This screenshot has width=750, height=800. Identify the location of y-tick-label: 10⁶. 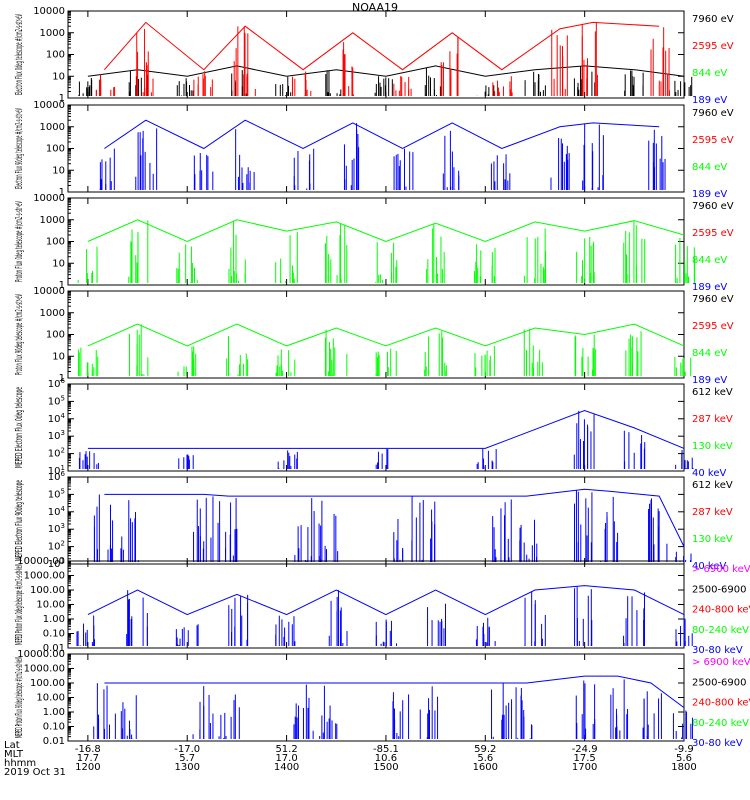
(57, 383).